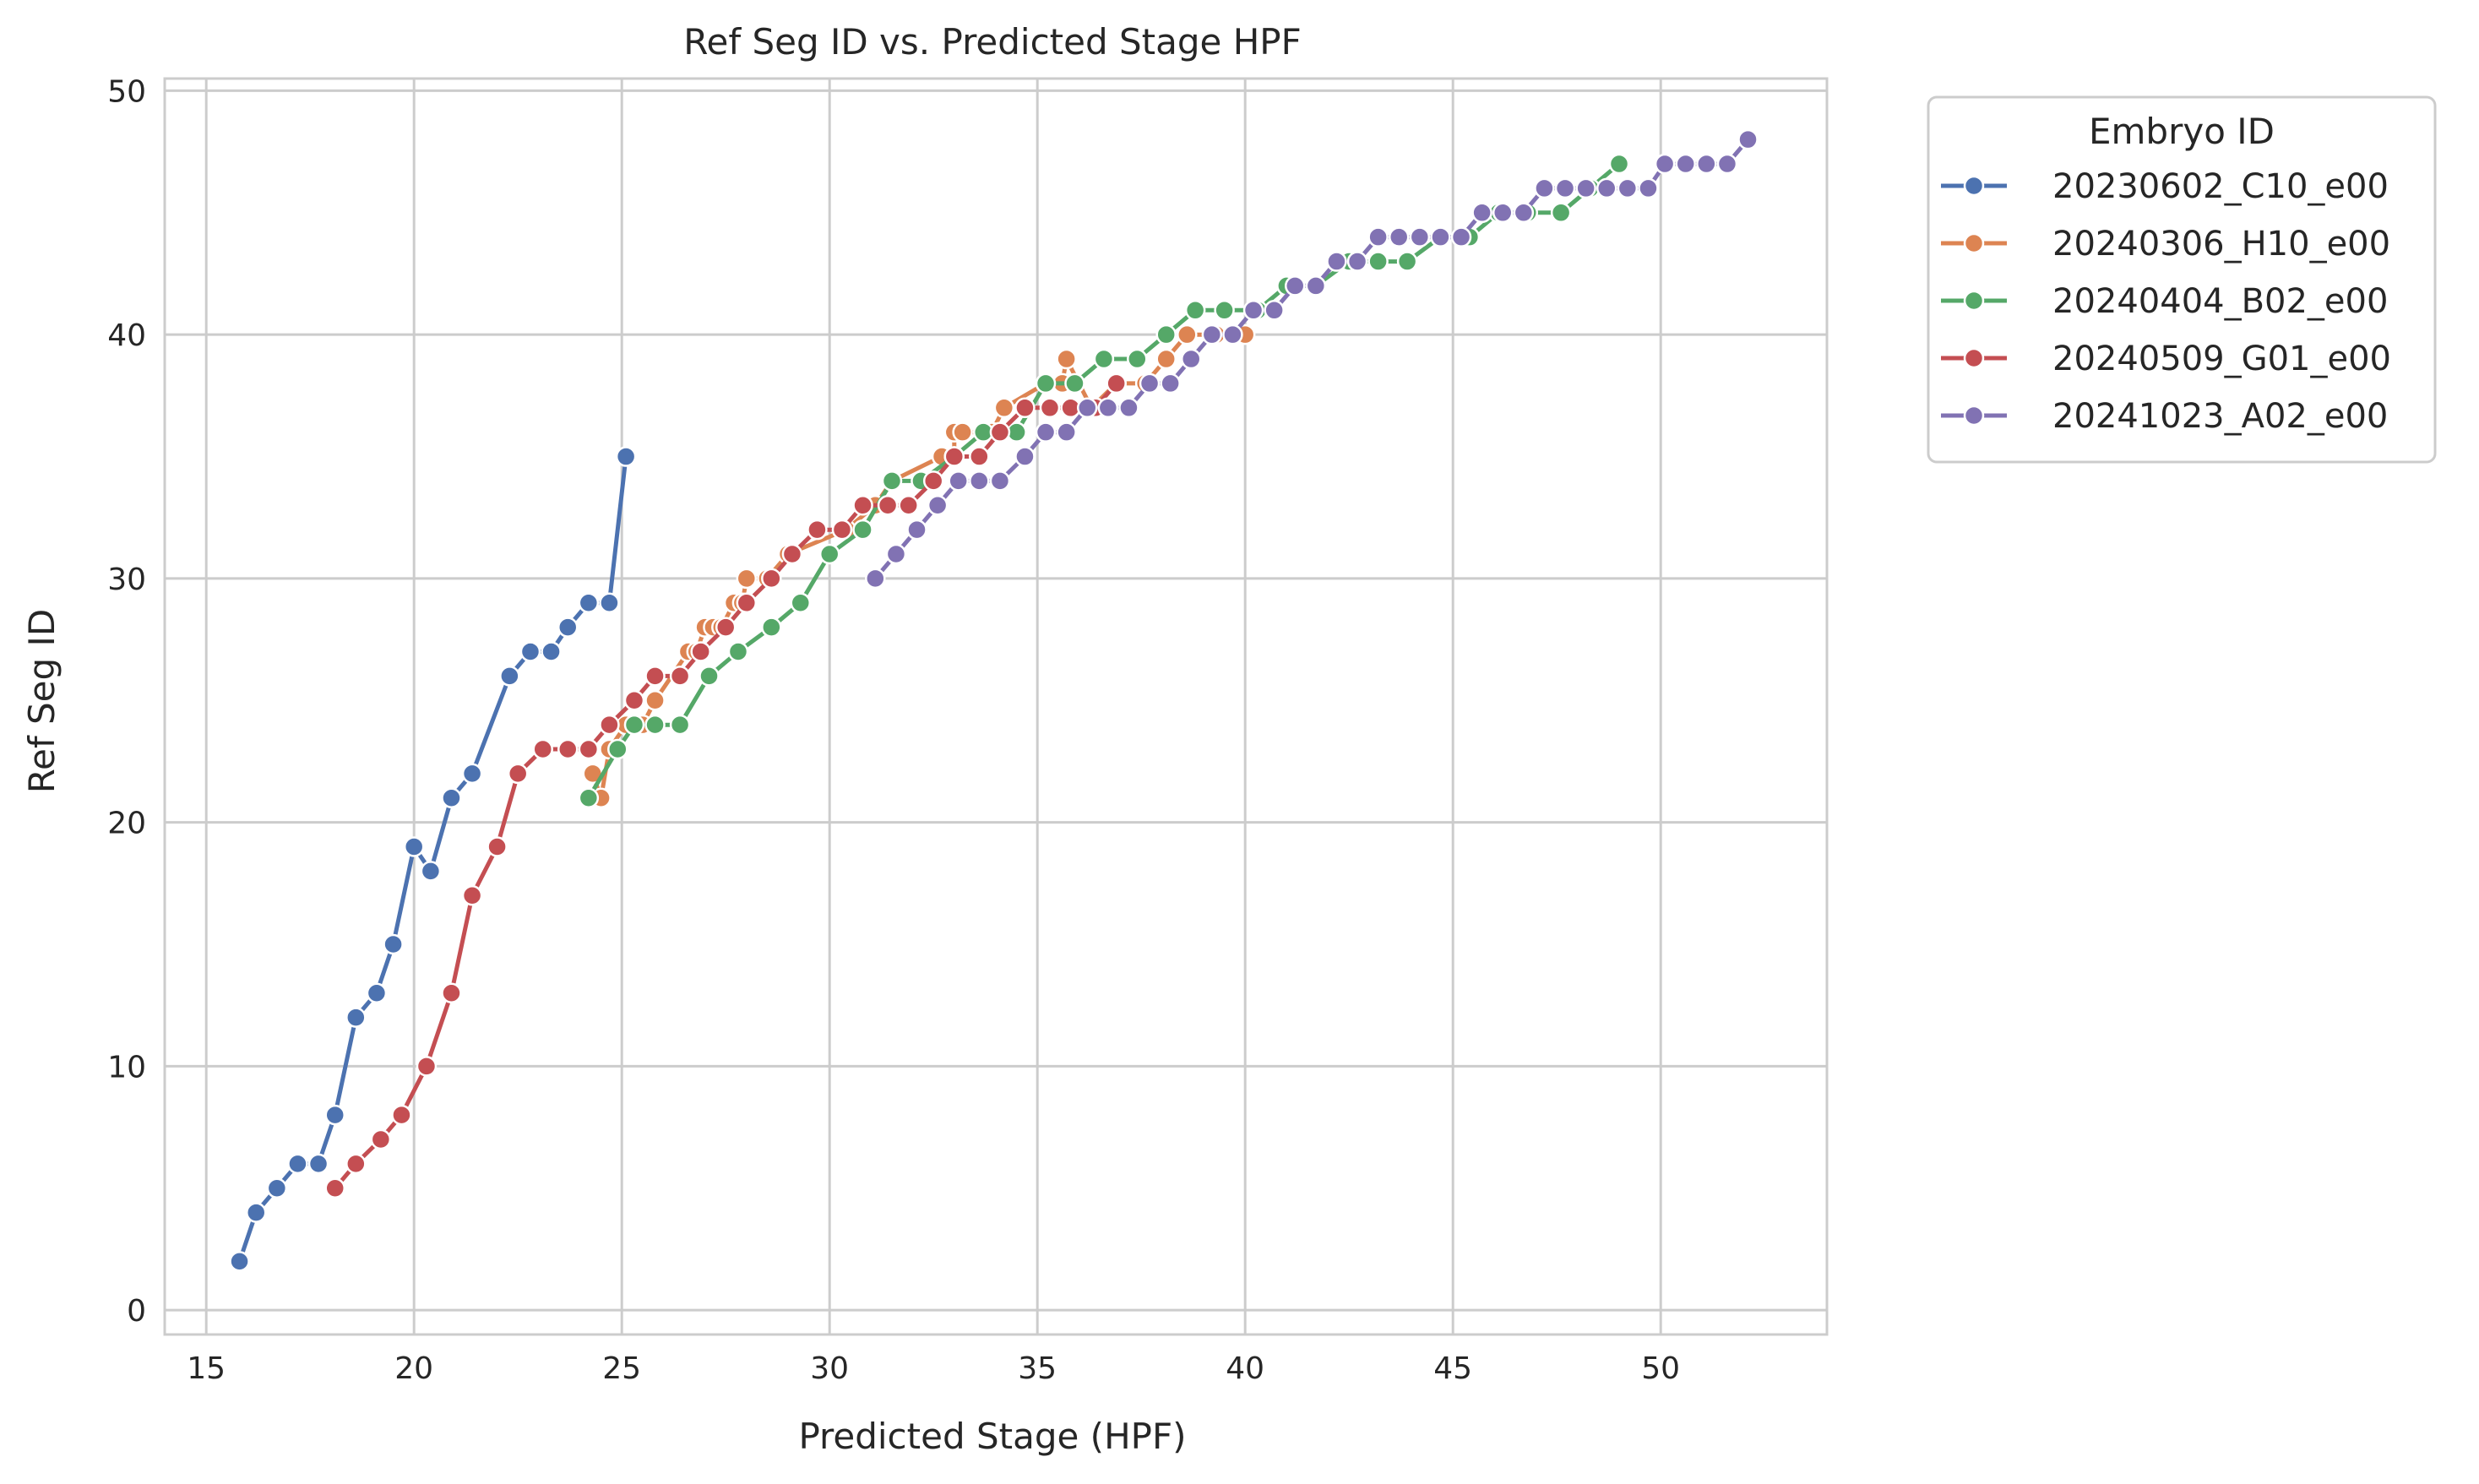 The height and width of the screenshot is (1484, 2479). I want to click on y-tick-label: 10, so click(126, 1067).